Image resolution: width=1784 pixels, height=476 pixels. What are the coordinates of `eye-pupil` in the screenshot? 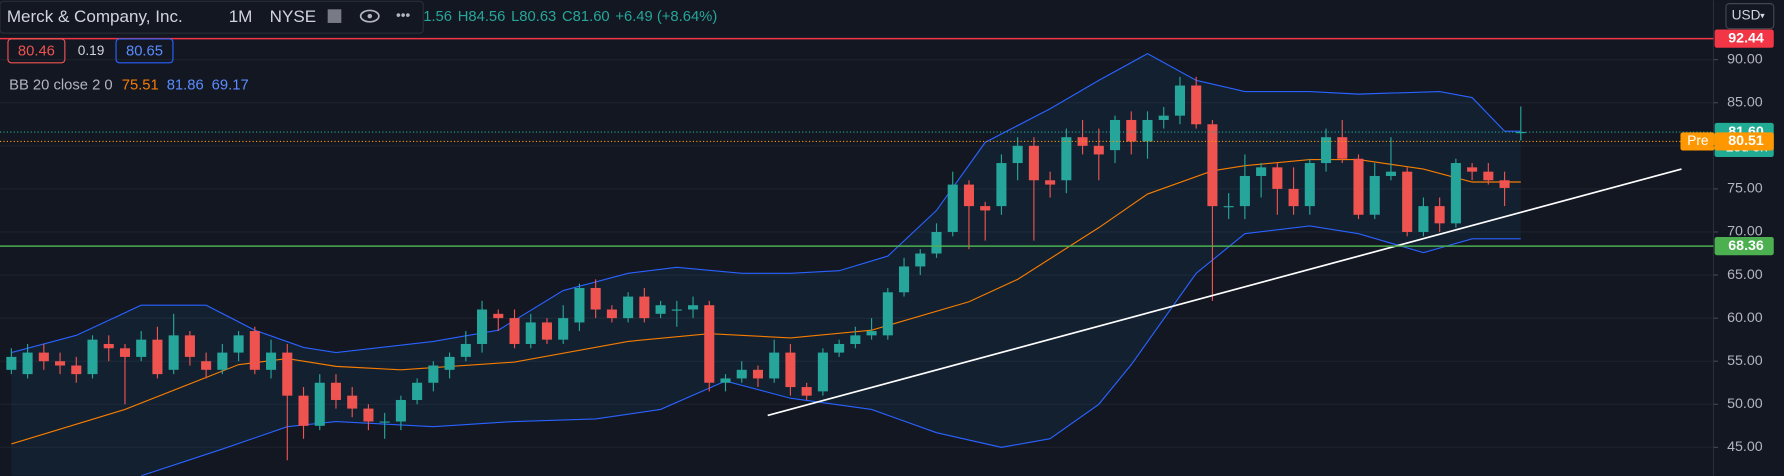 It's located at (370, 16).